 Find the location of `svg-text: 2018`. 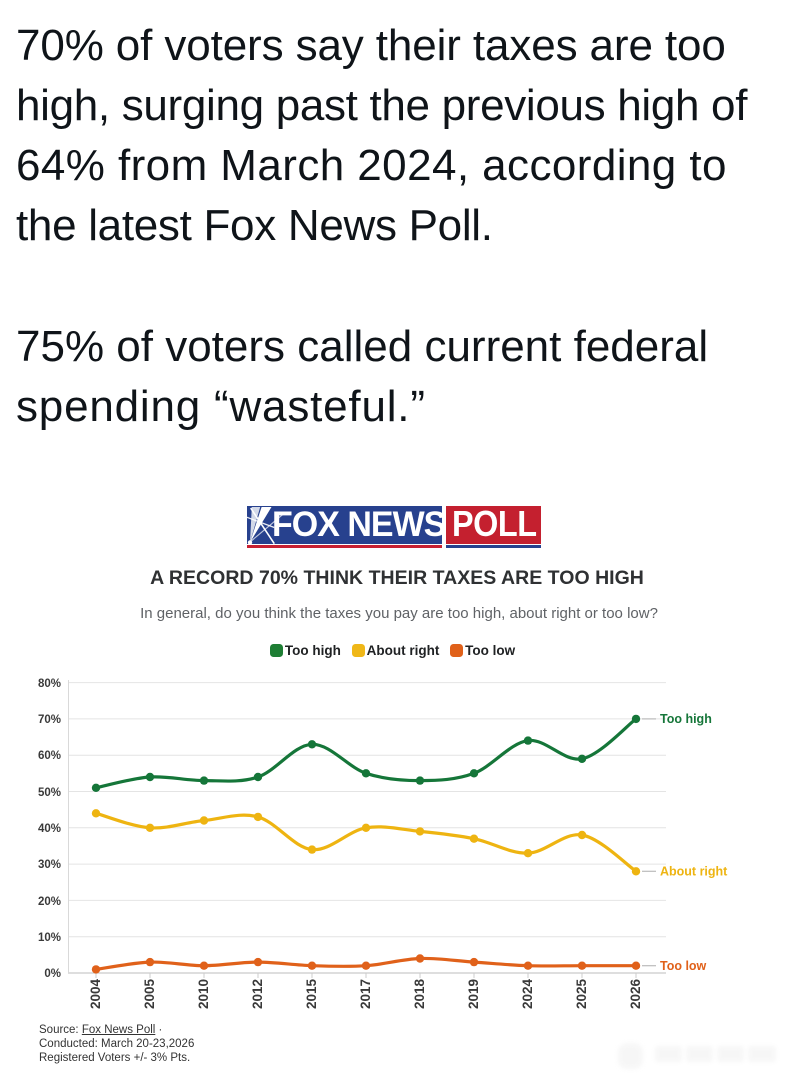

svg-text: 2018 is located at coordinates (419, 994).